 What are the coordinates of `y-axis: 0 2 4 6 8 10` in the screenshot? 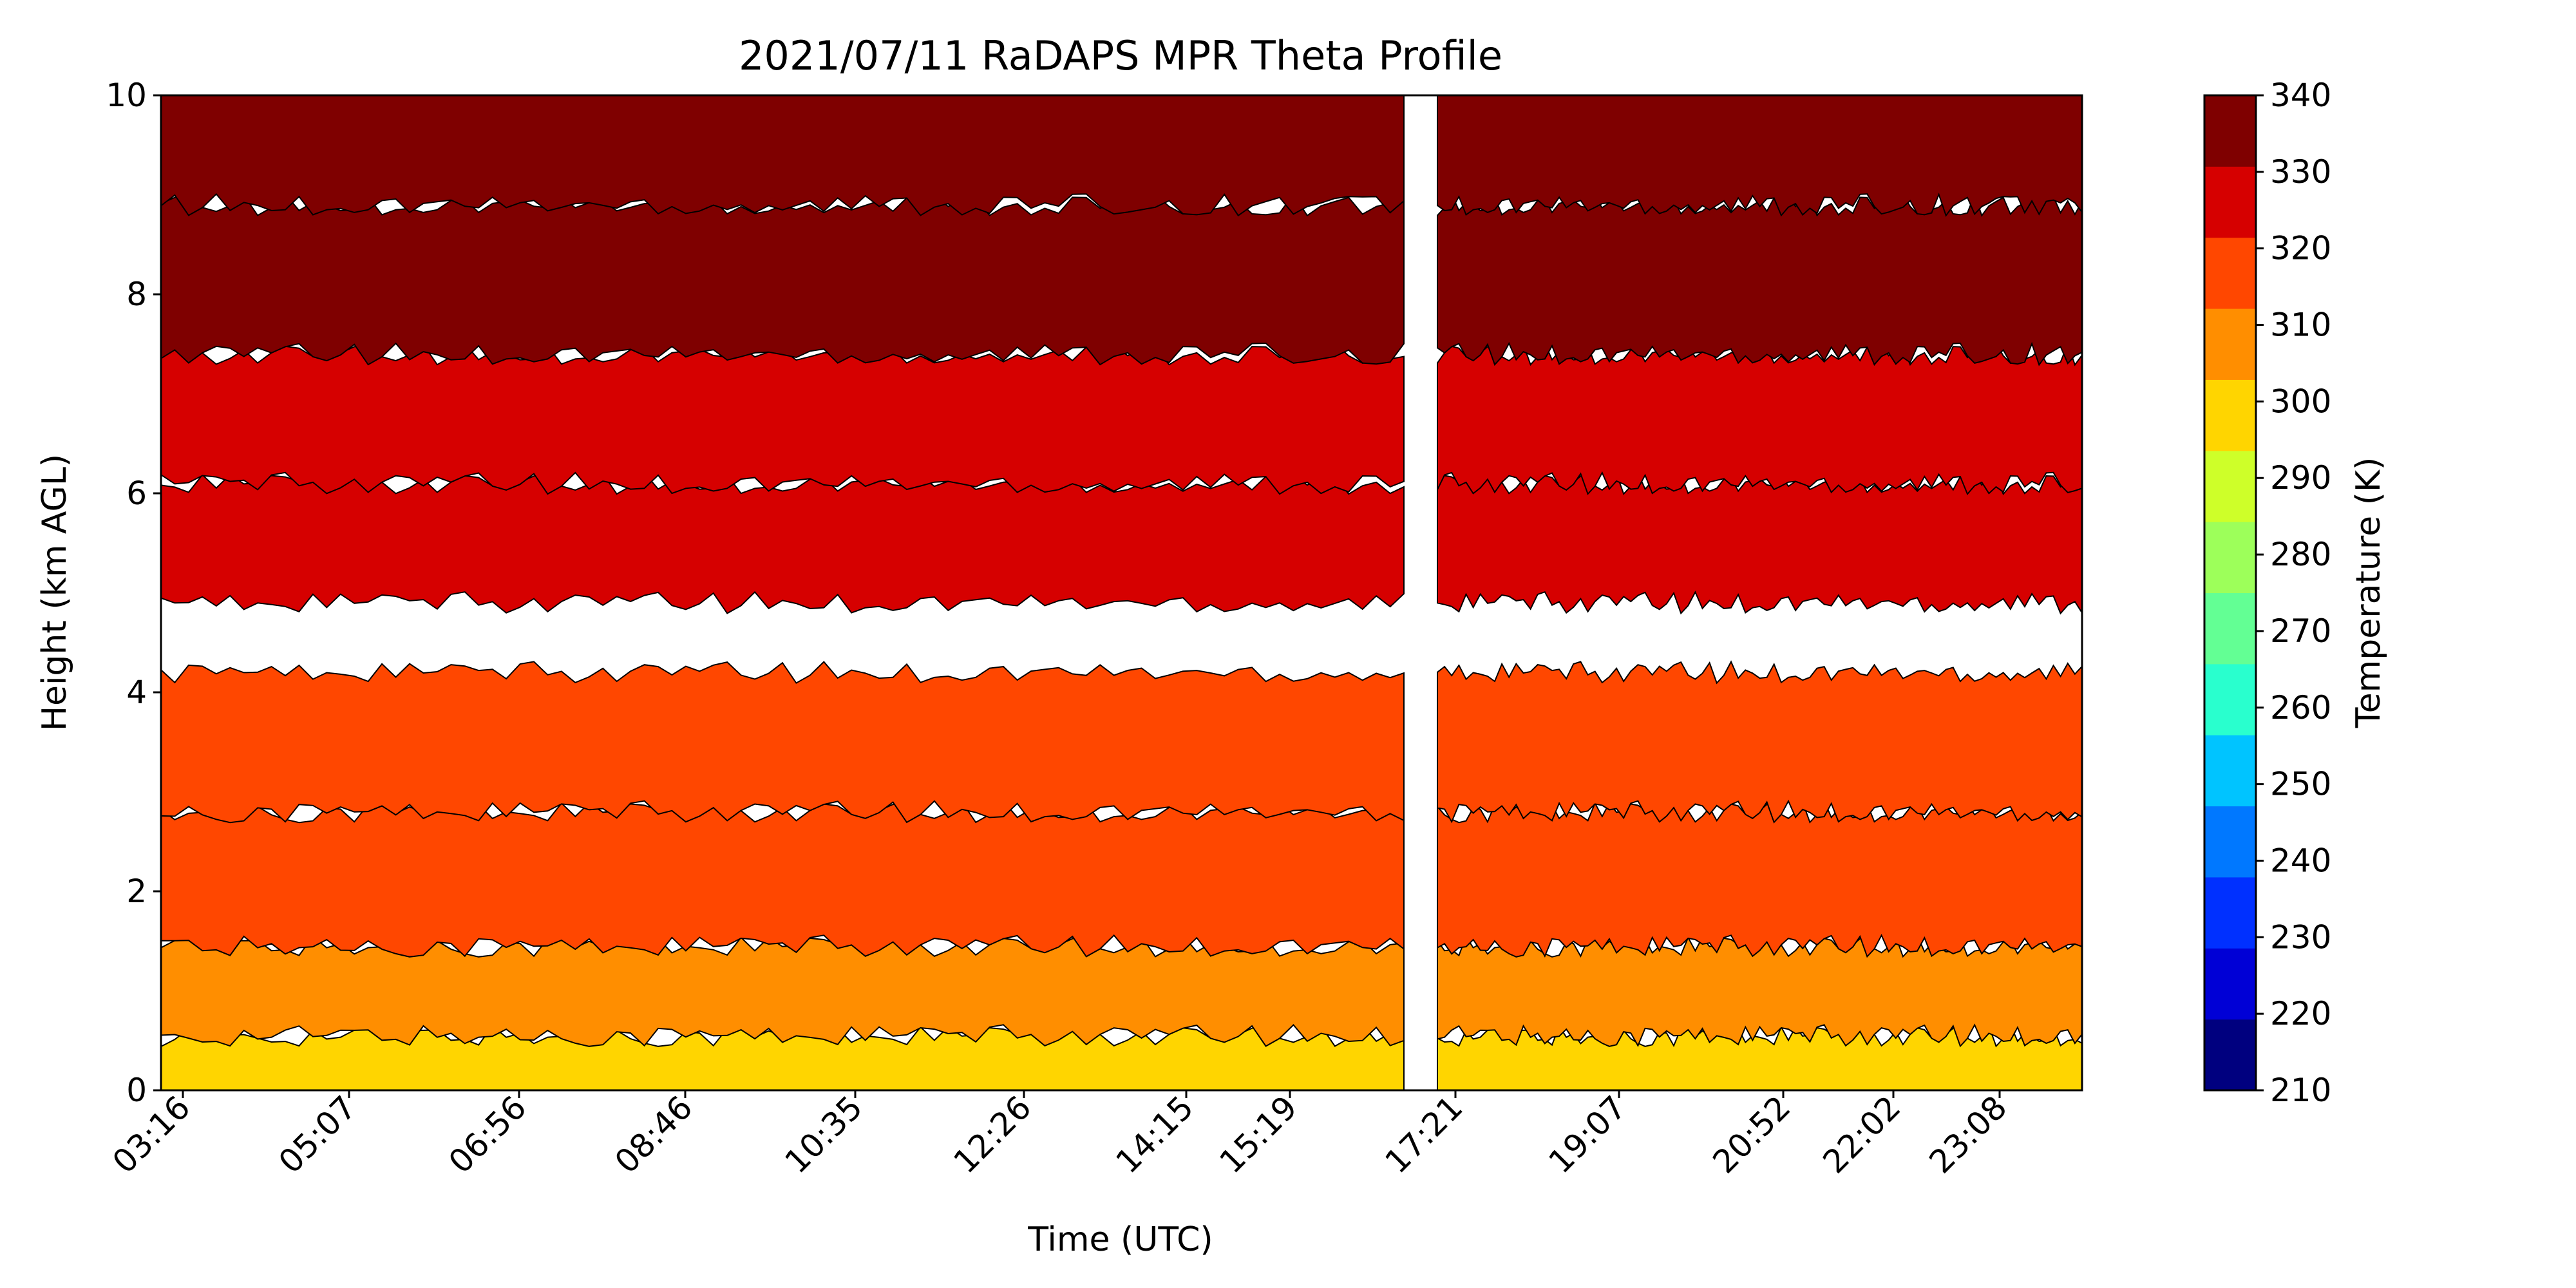 It's located at (133, 593).